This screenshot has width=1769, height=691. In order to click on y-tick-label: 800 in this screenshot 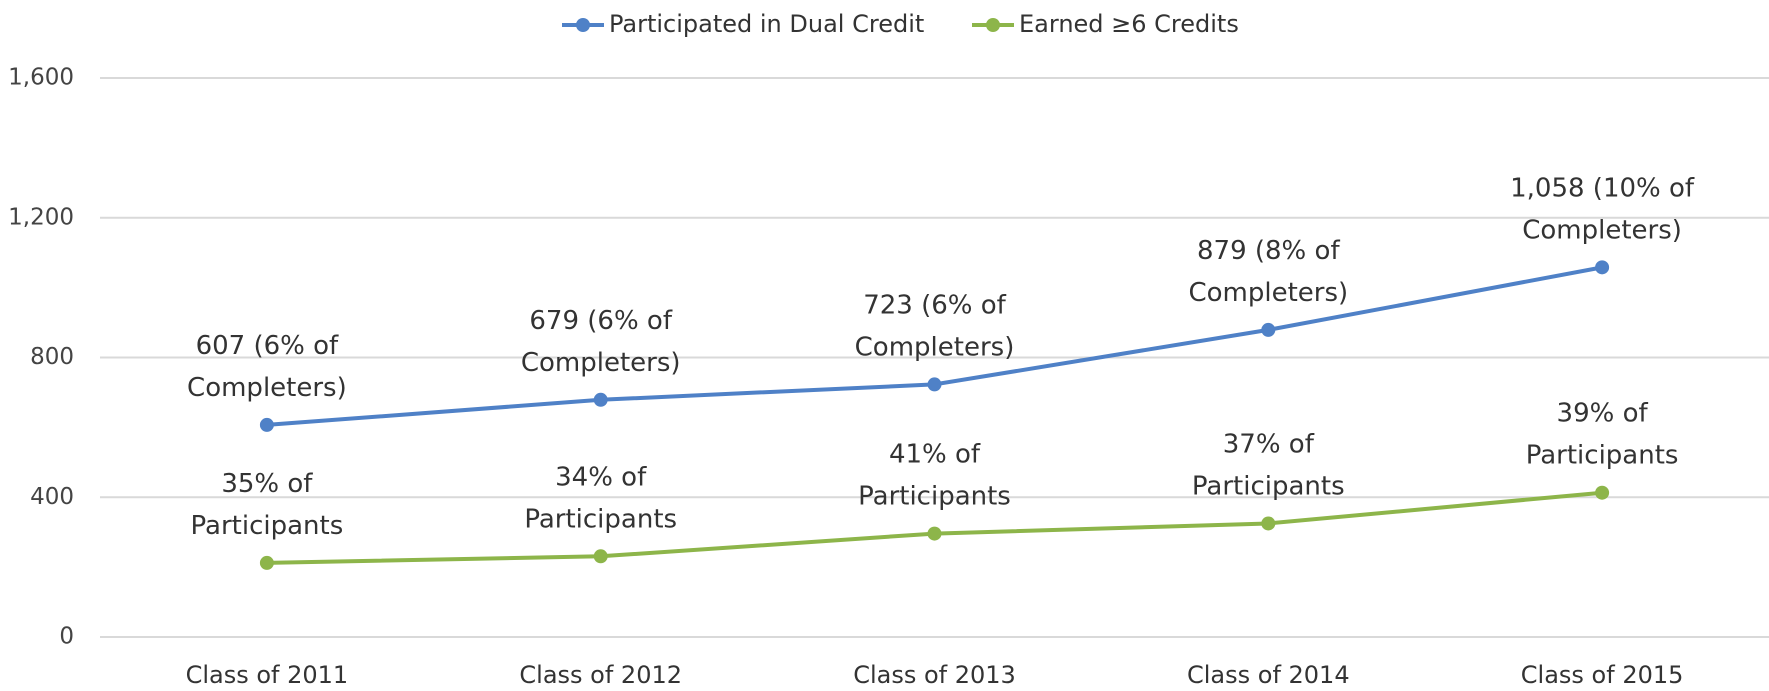, I will do `click(52, 357)`.